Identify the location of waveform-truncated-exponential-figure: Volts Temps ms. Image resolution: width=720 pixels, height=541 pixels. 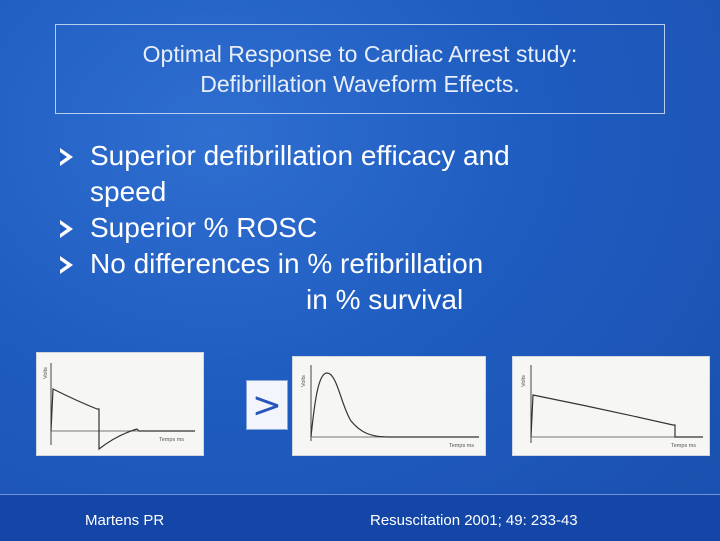
(611, 406).